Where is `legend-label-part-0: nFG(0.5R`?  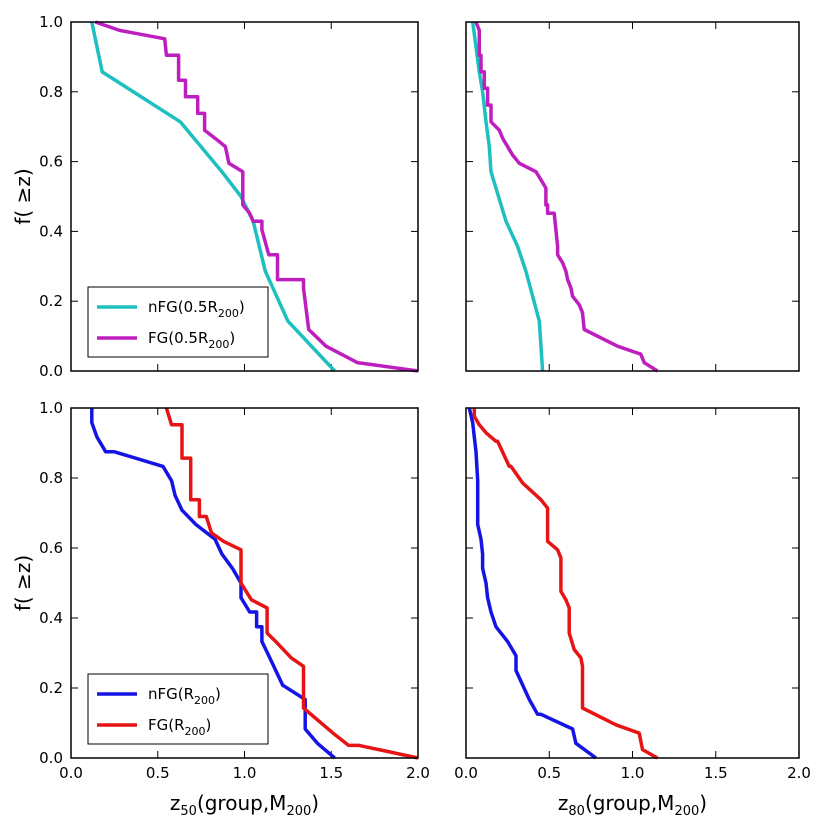
legend-label-part-0: nFG(0.5R is located at coordinates (183, 307).